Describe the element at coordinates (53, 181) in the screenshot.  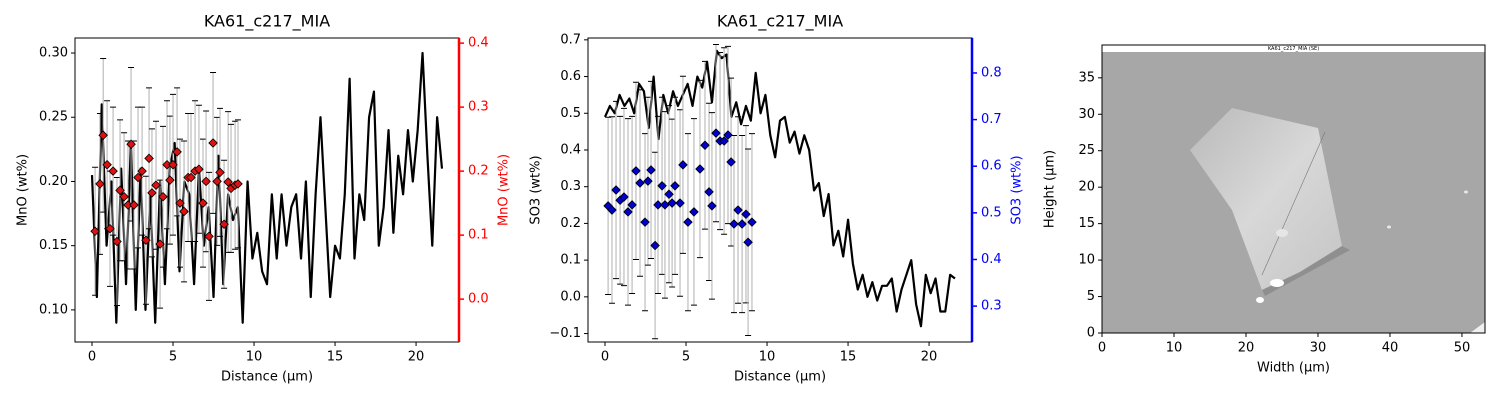
I see `y-tick-label: 0.20` at that location.